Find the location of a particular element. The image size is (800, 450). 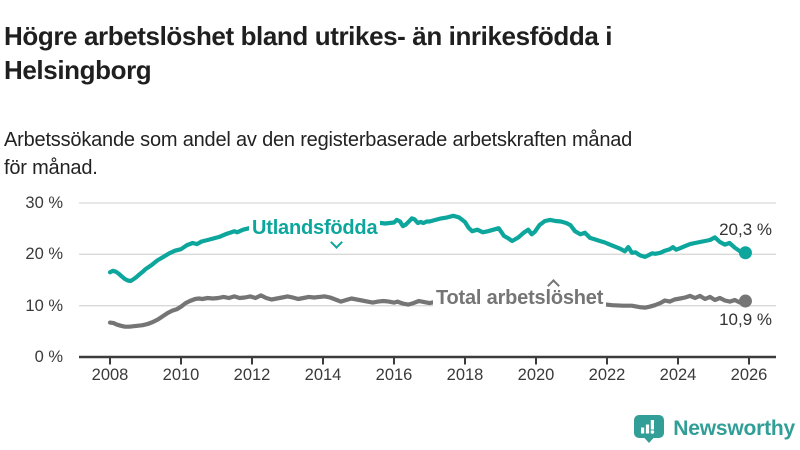

x-tick-label: 2024 is located at coordinates (678, 375).